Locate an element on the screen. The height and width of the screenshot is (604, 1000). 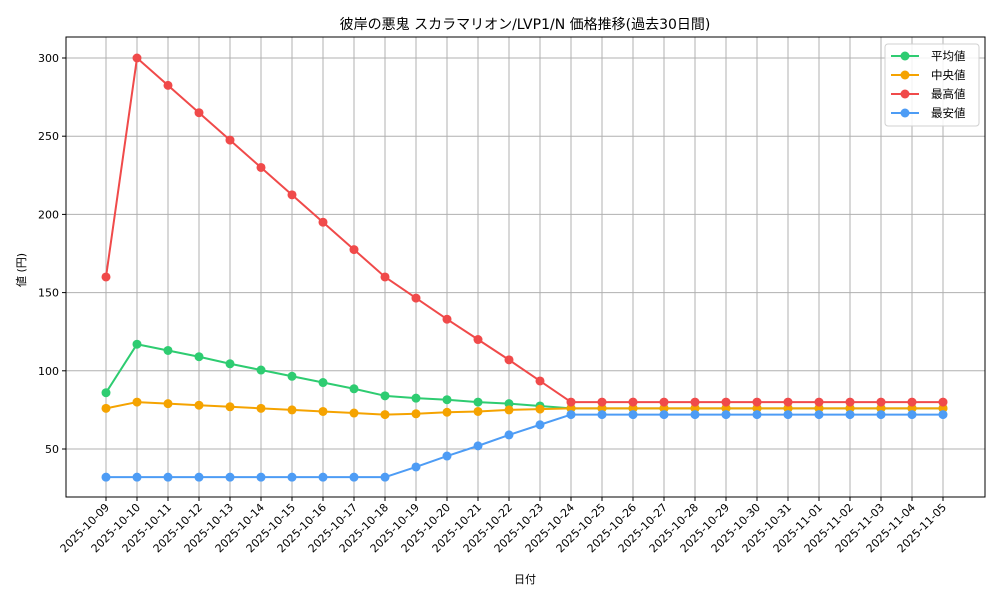
legend-label: 最安値 is located at coordinates (948, 113).